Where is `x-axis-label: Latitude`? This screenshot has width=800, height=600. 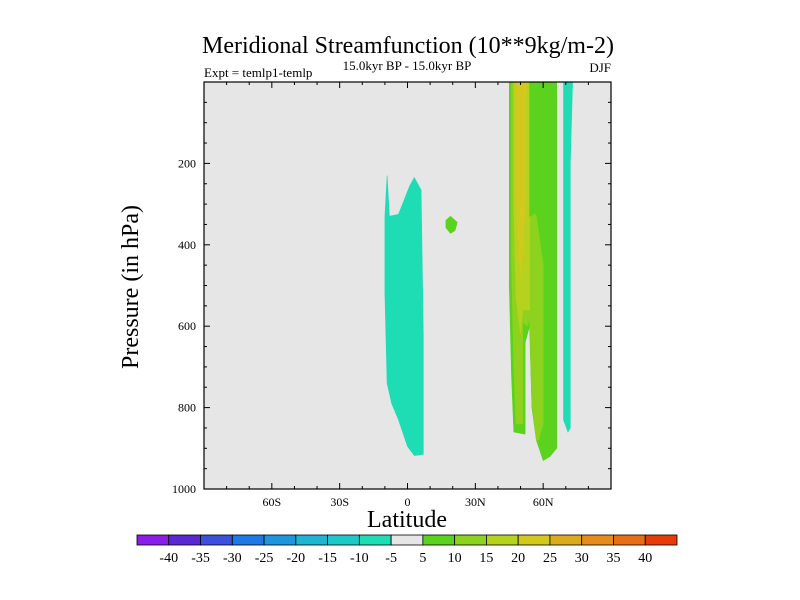
x-axis-label: Latitude is located at coordinates (407, 520).